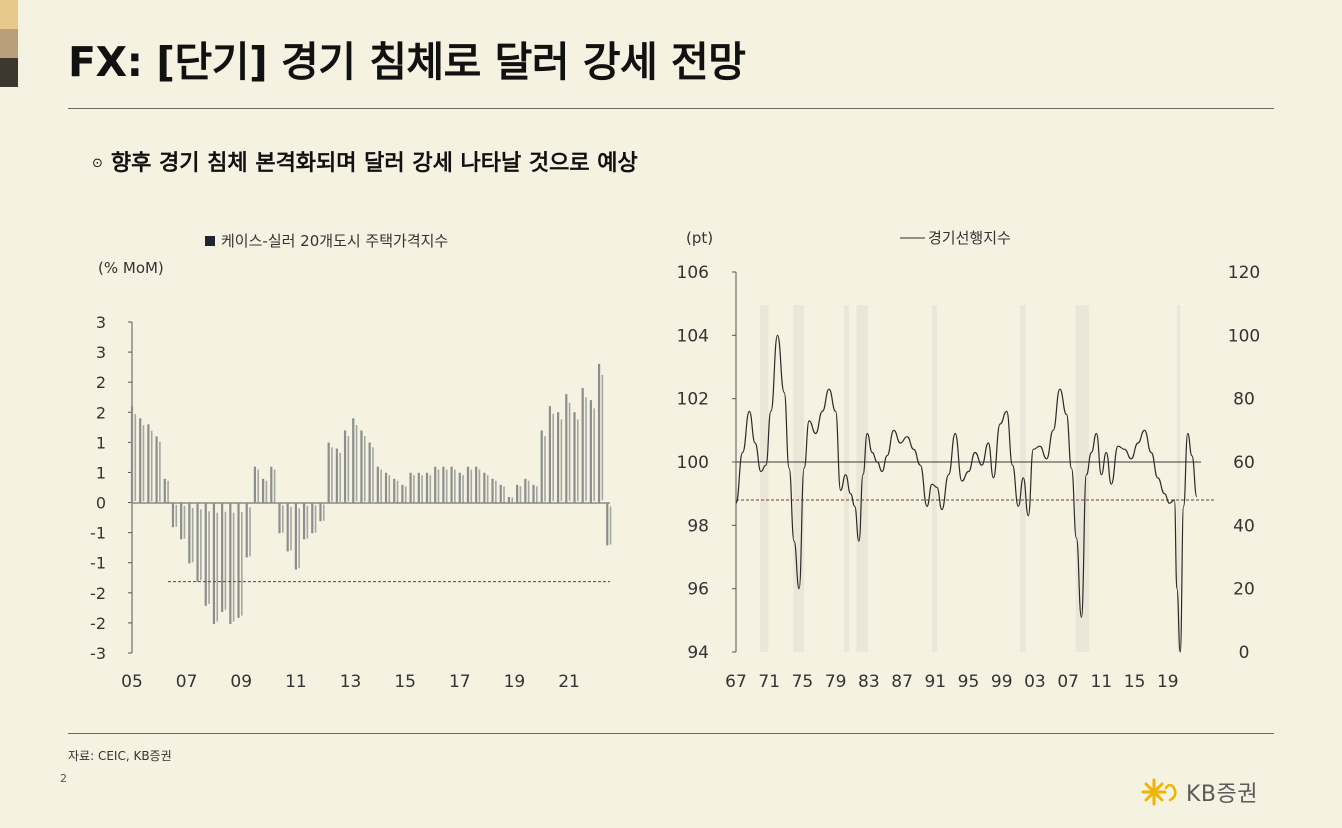 This screenshot has width=1342, height=828. What do you see at coordinates (9, 14) in the screenshot?
I see `accent-swatch-light` at bounding box center [9, 14].